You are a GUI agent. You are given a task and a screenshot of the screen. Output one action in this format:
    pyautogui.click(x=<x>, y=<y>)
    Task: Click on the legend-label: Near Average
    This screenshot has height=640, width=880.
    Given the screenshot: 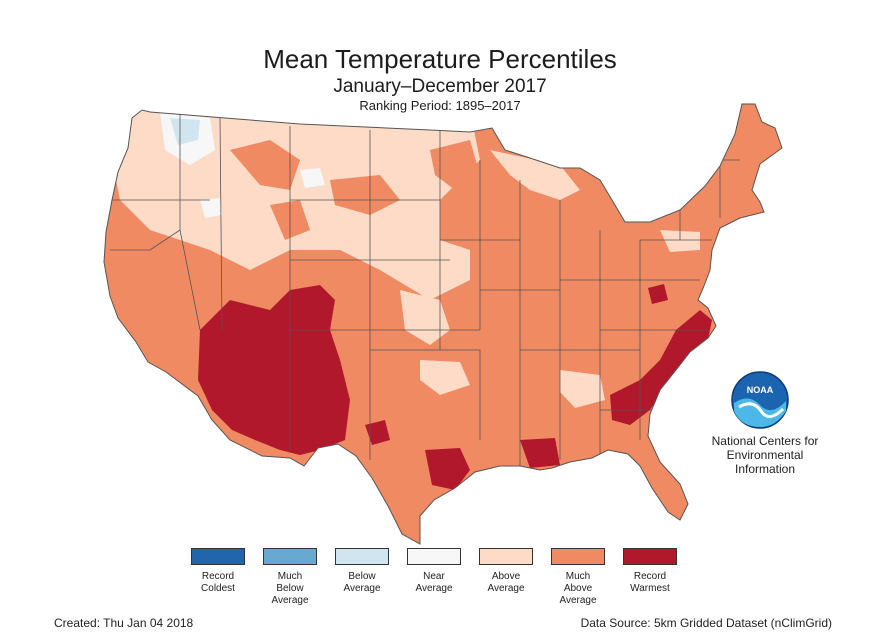 What is the action you would take?
    pyautogui.click(x=433, y=583)
    